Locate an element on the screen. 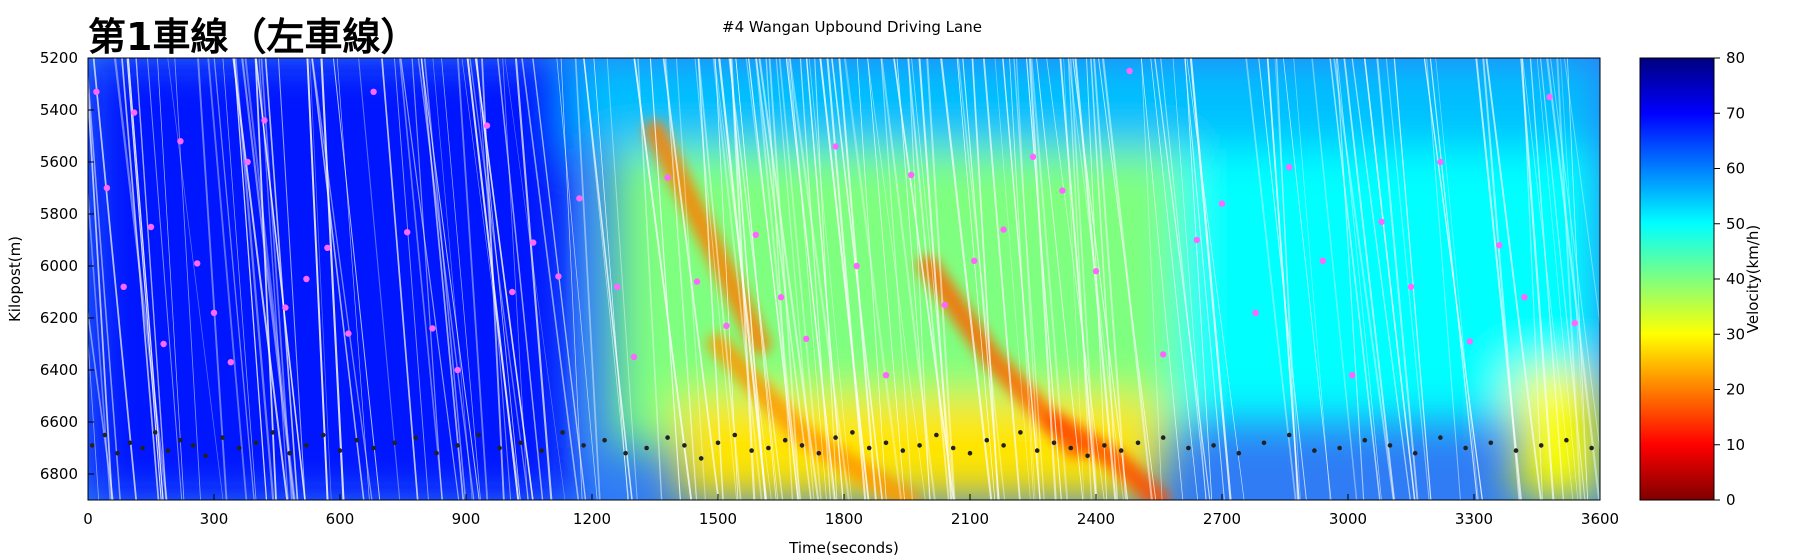  y-tick-label: 6600 is located at coordinates (59, 422).